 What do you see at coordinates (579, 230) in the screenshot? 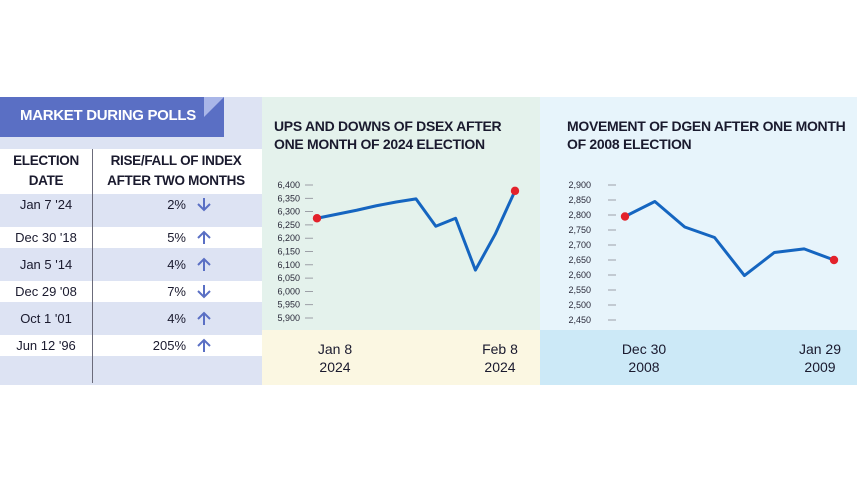
I see `dgen-y-tick-label: 2,750` at bounding box center [579, 230].